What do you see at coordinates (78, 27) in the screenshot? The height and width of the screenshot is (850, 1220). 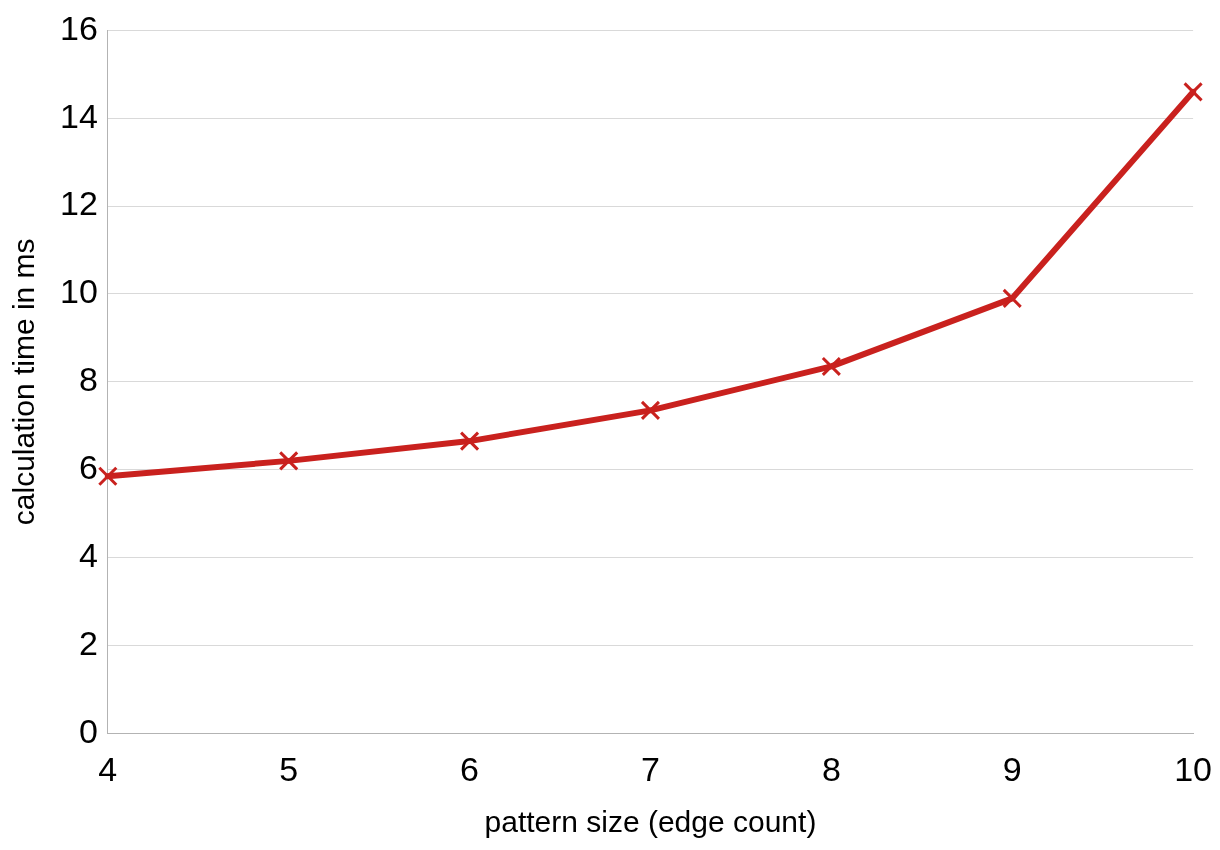 I see `y-tick-label: 16` at bounding box center [78, 27].